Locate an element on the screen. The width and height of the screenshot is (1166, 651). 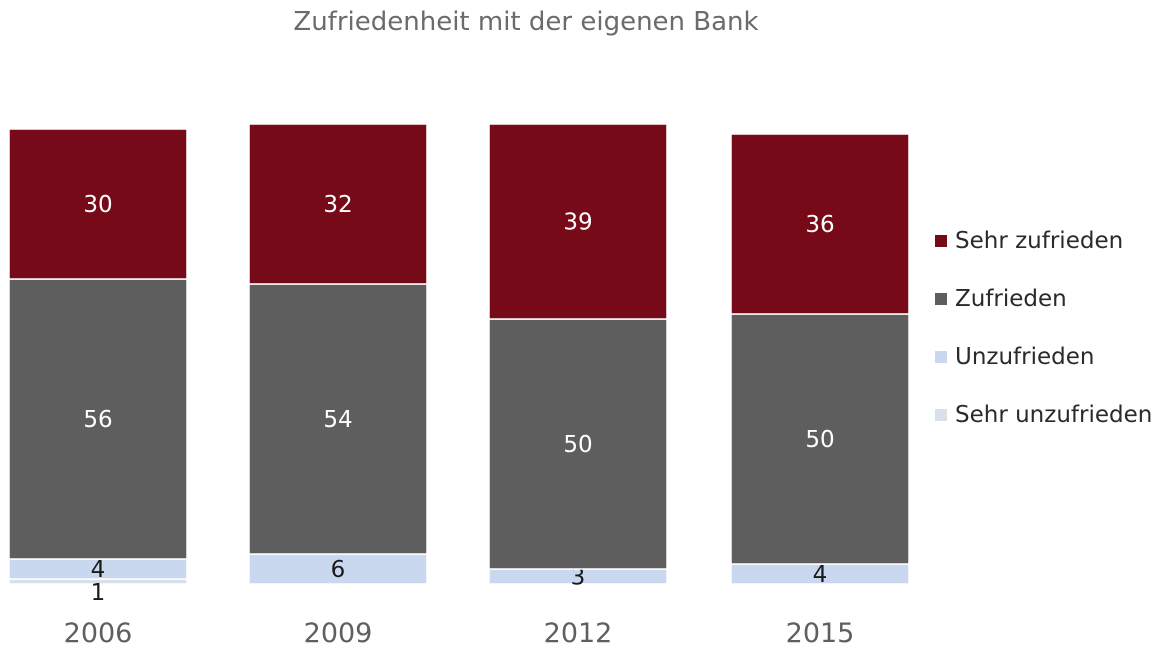
x-tick-label-2012: 2012 is located at coordinates (578, 633).